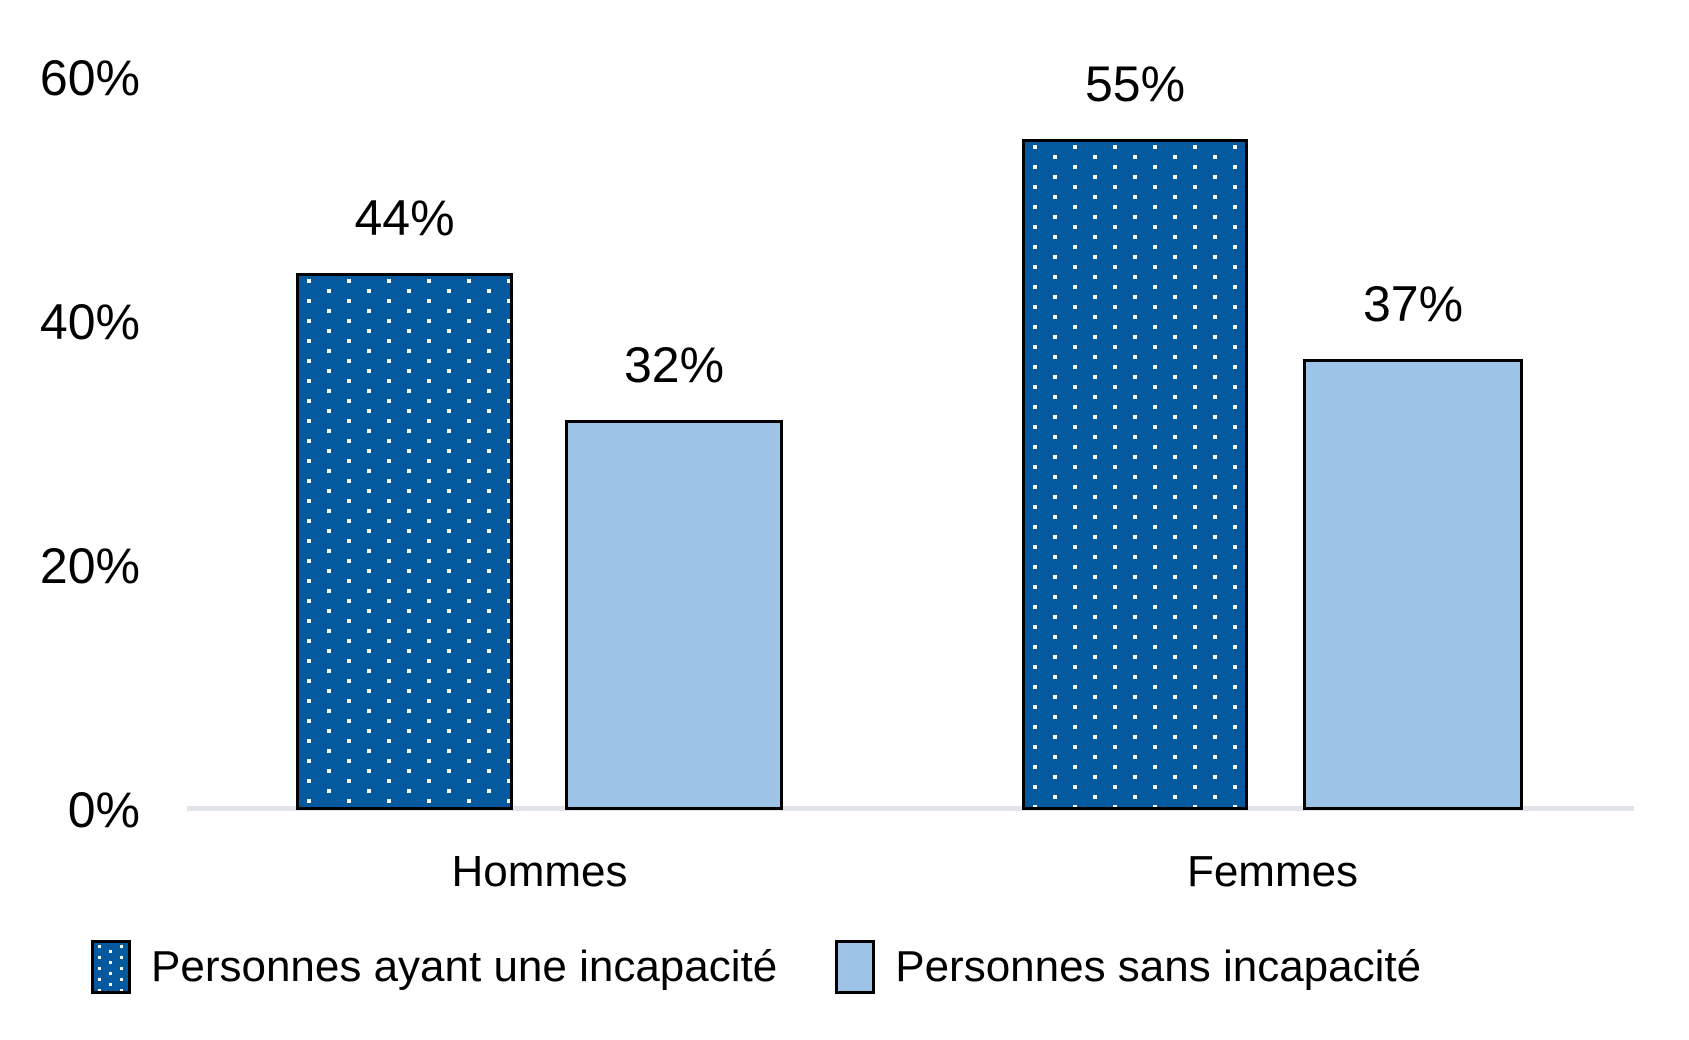 Image resolution: width=1689 pixels, height=1040 pixels. I want to click on bar-femmes-avec-incapacite, so click(1135, 474).